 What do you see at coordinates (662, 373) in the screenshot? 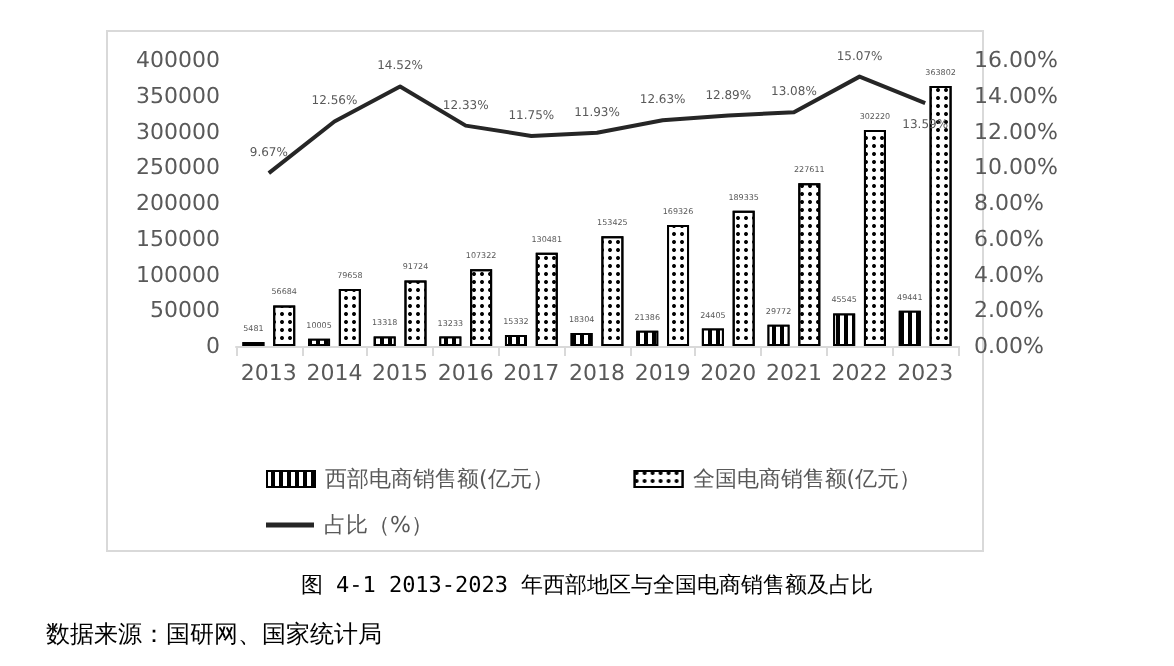
I see `x-tick-label: 2019` at bounding box center [662, 373].